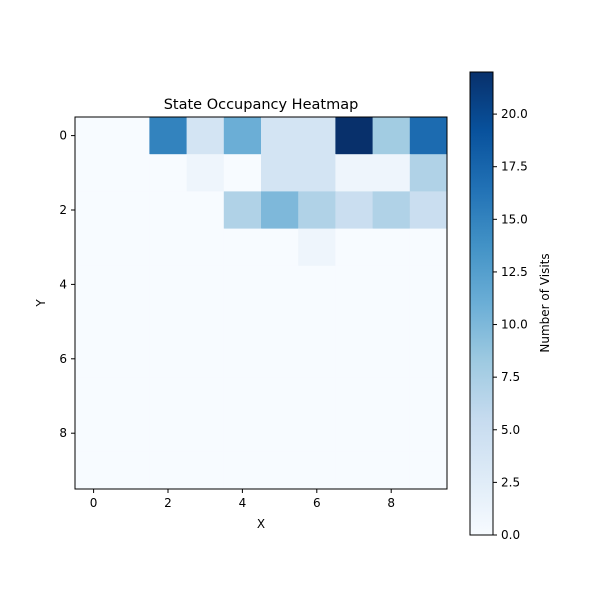 The image size is (600, 600). Describe the element at coordinates (168, 503) in the screenshot. I see `x-tick-label: 2` at that location.